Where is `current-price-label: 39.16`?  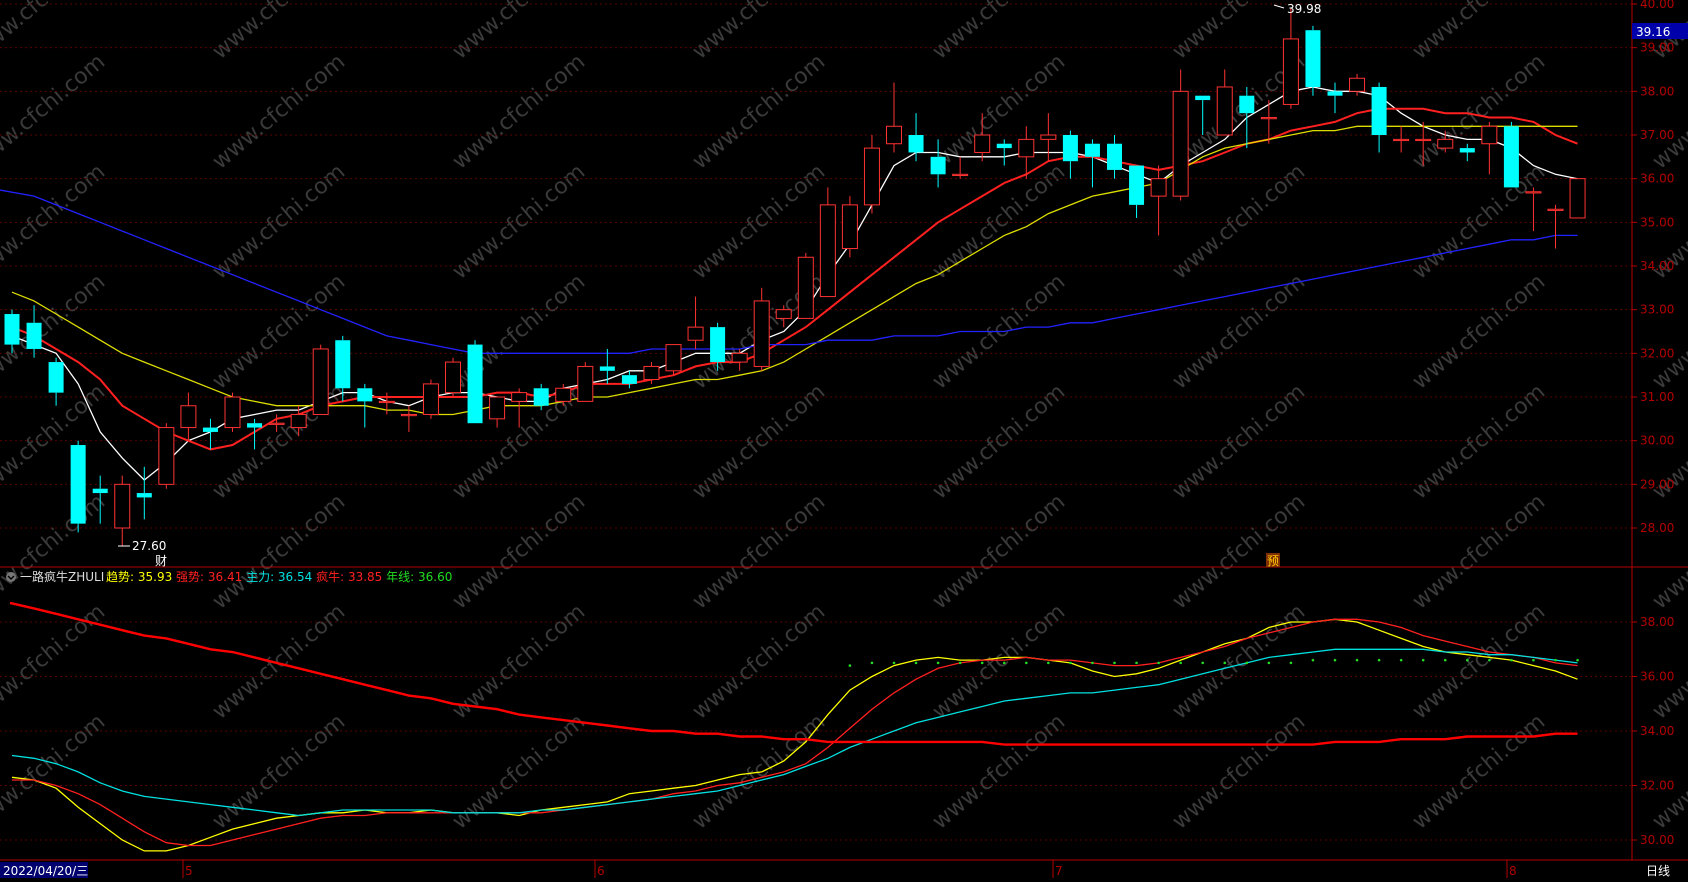 current-price-label: 39.16 is located at coordinates (1653, 32).